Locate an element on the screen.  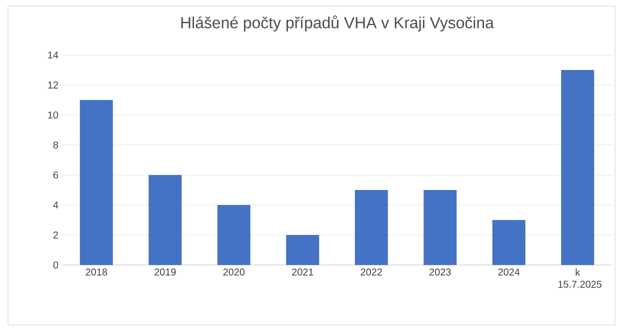
x-tick-label: 2019 is located at coordinates (165, 272).